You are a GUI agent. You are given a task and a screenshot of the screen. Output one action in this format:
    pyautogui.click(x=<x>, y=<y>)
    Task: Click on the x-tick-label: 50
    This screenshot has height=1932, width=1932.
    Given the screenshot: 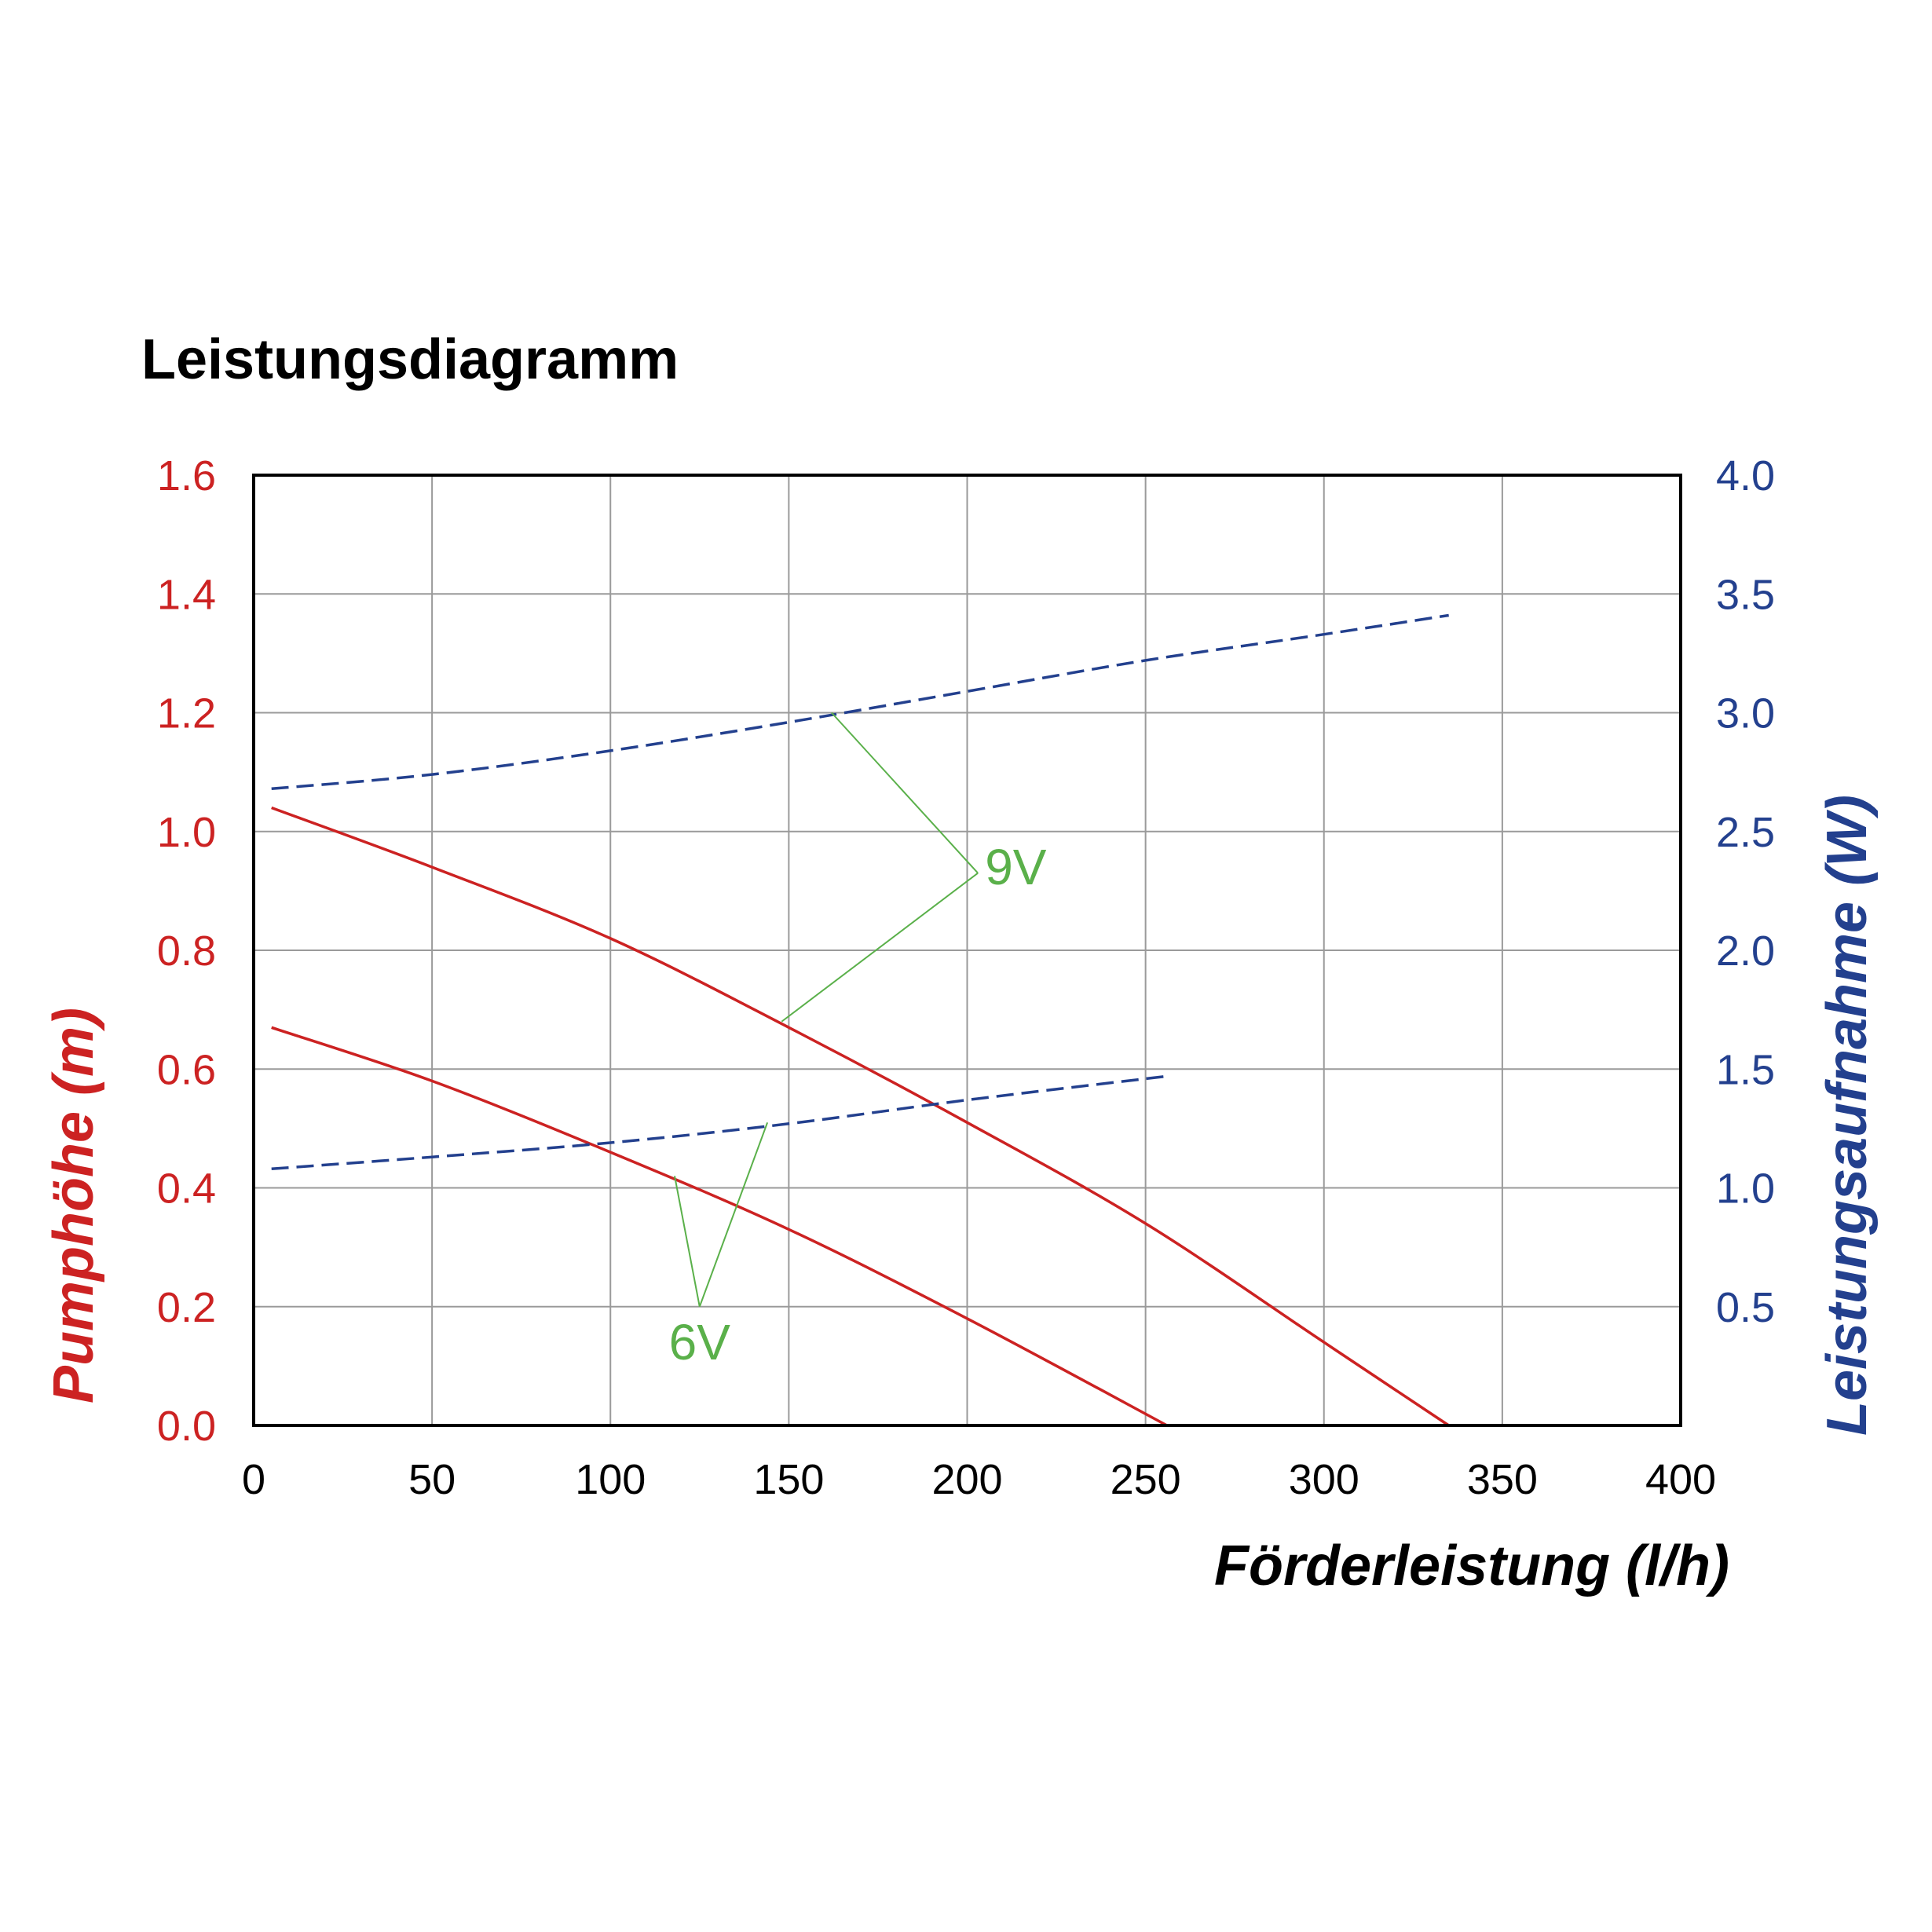 What is the action you would take?
    pyautogui.click(x=432, y=1479)
    